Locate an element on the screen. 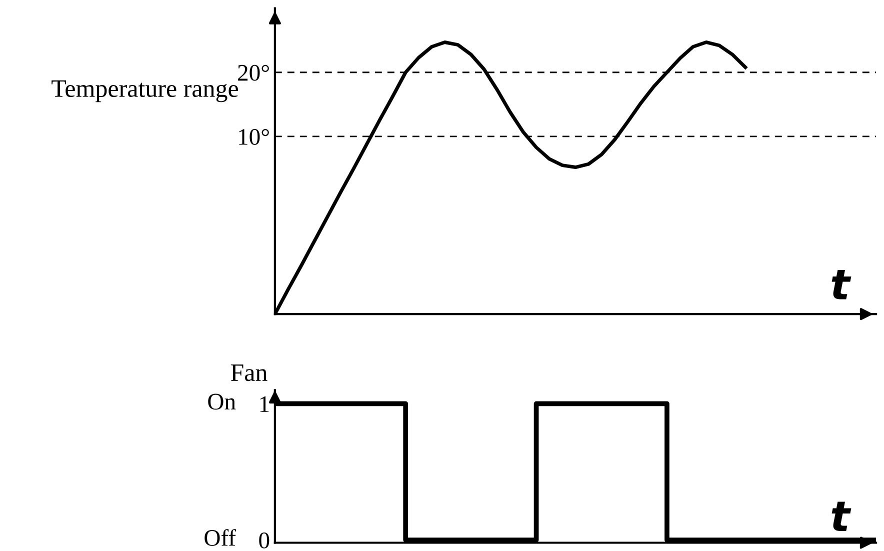 Image resolution: width=884 pixels, height=551 pixels. y-tick-label: 10° is located at coordinates (254, 136).